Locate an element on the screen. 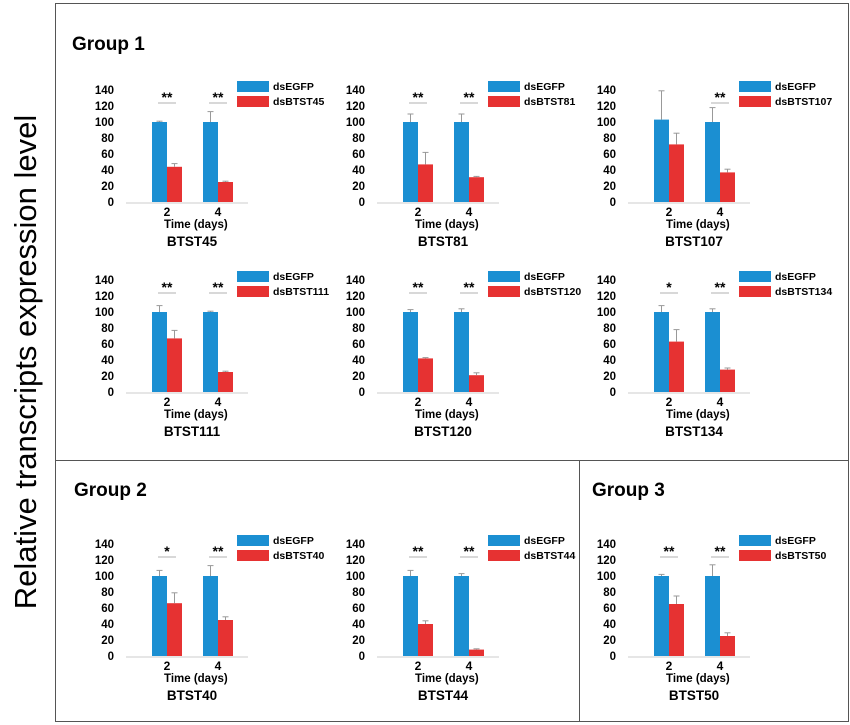 The image size is (850, 725). legend-label: dsBTST81 is located at coordinates (550, 102).